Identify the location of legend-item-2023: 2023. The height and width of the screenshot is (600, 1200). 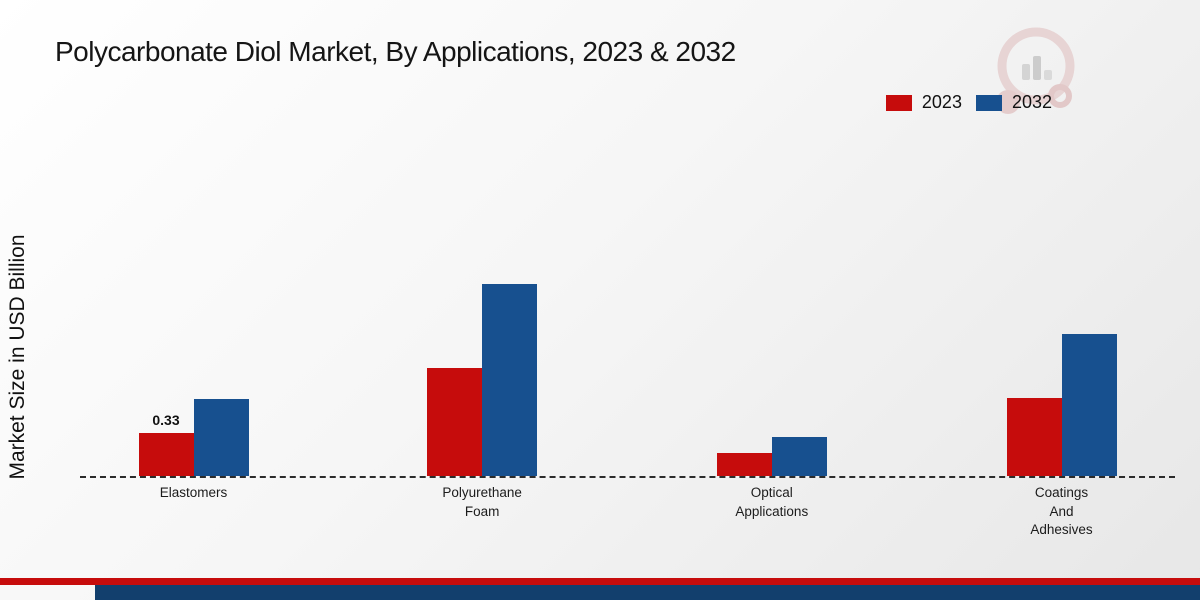
(923, 102).